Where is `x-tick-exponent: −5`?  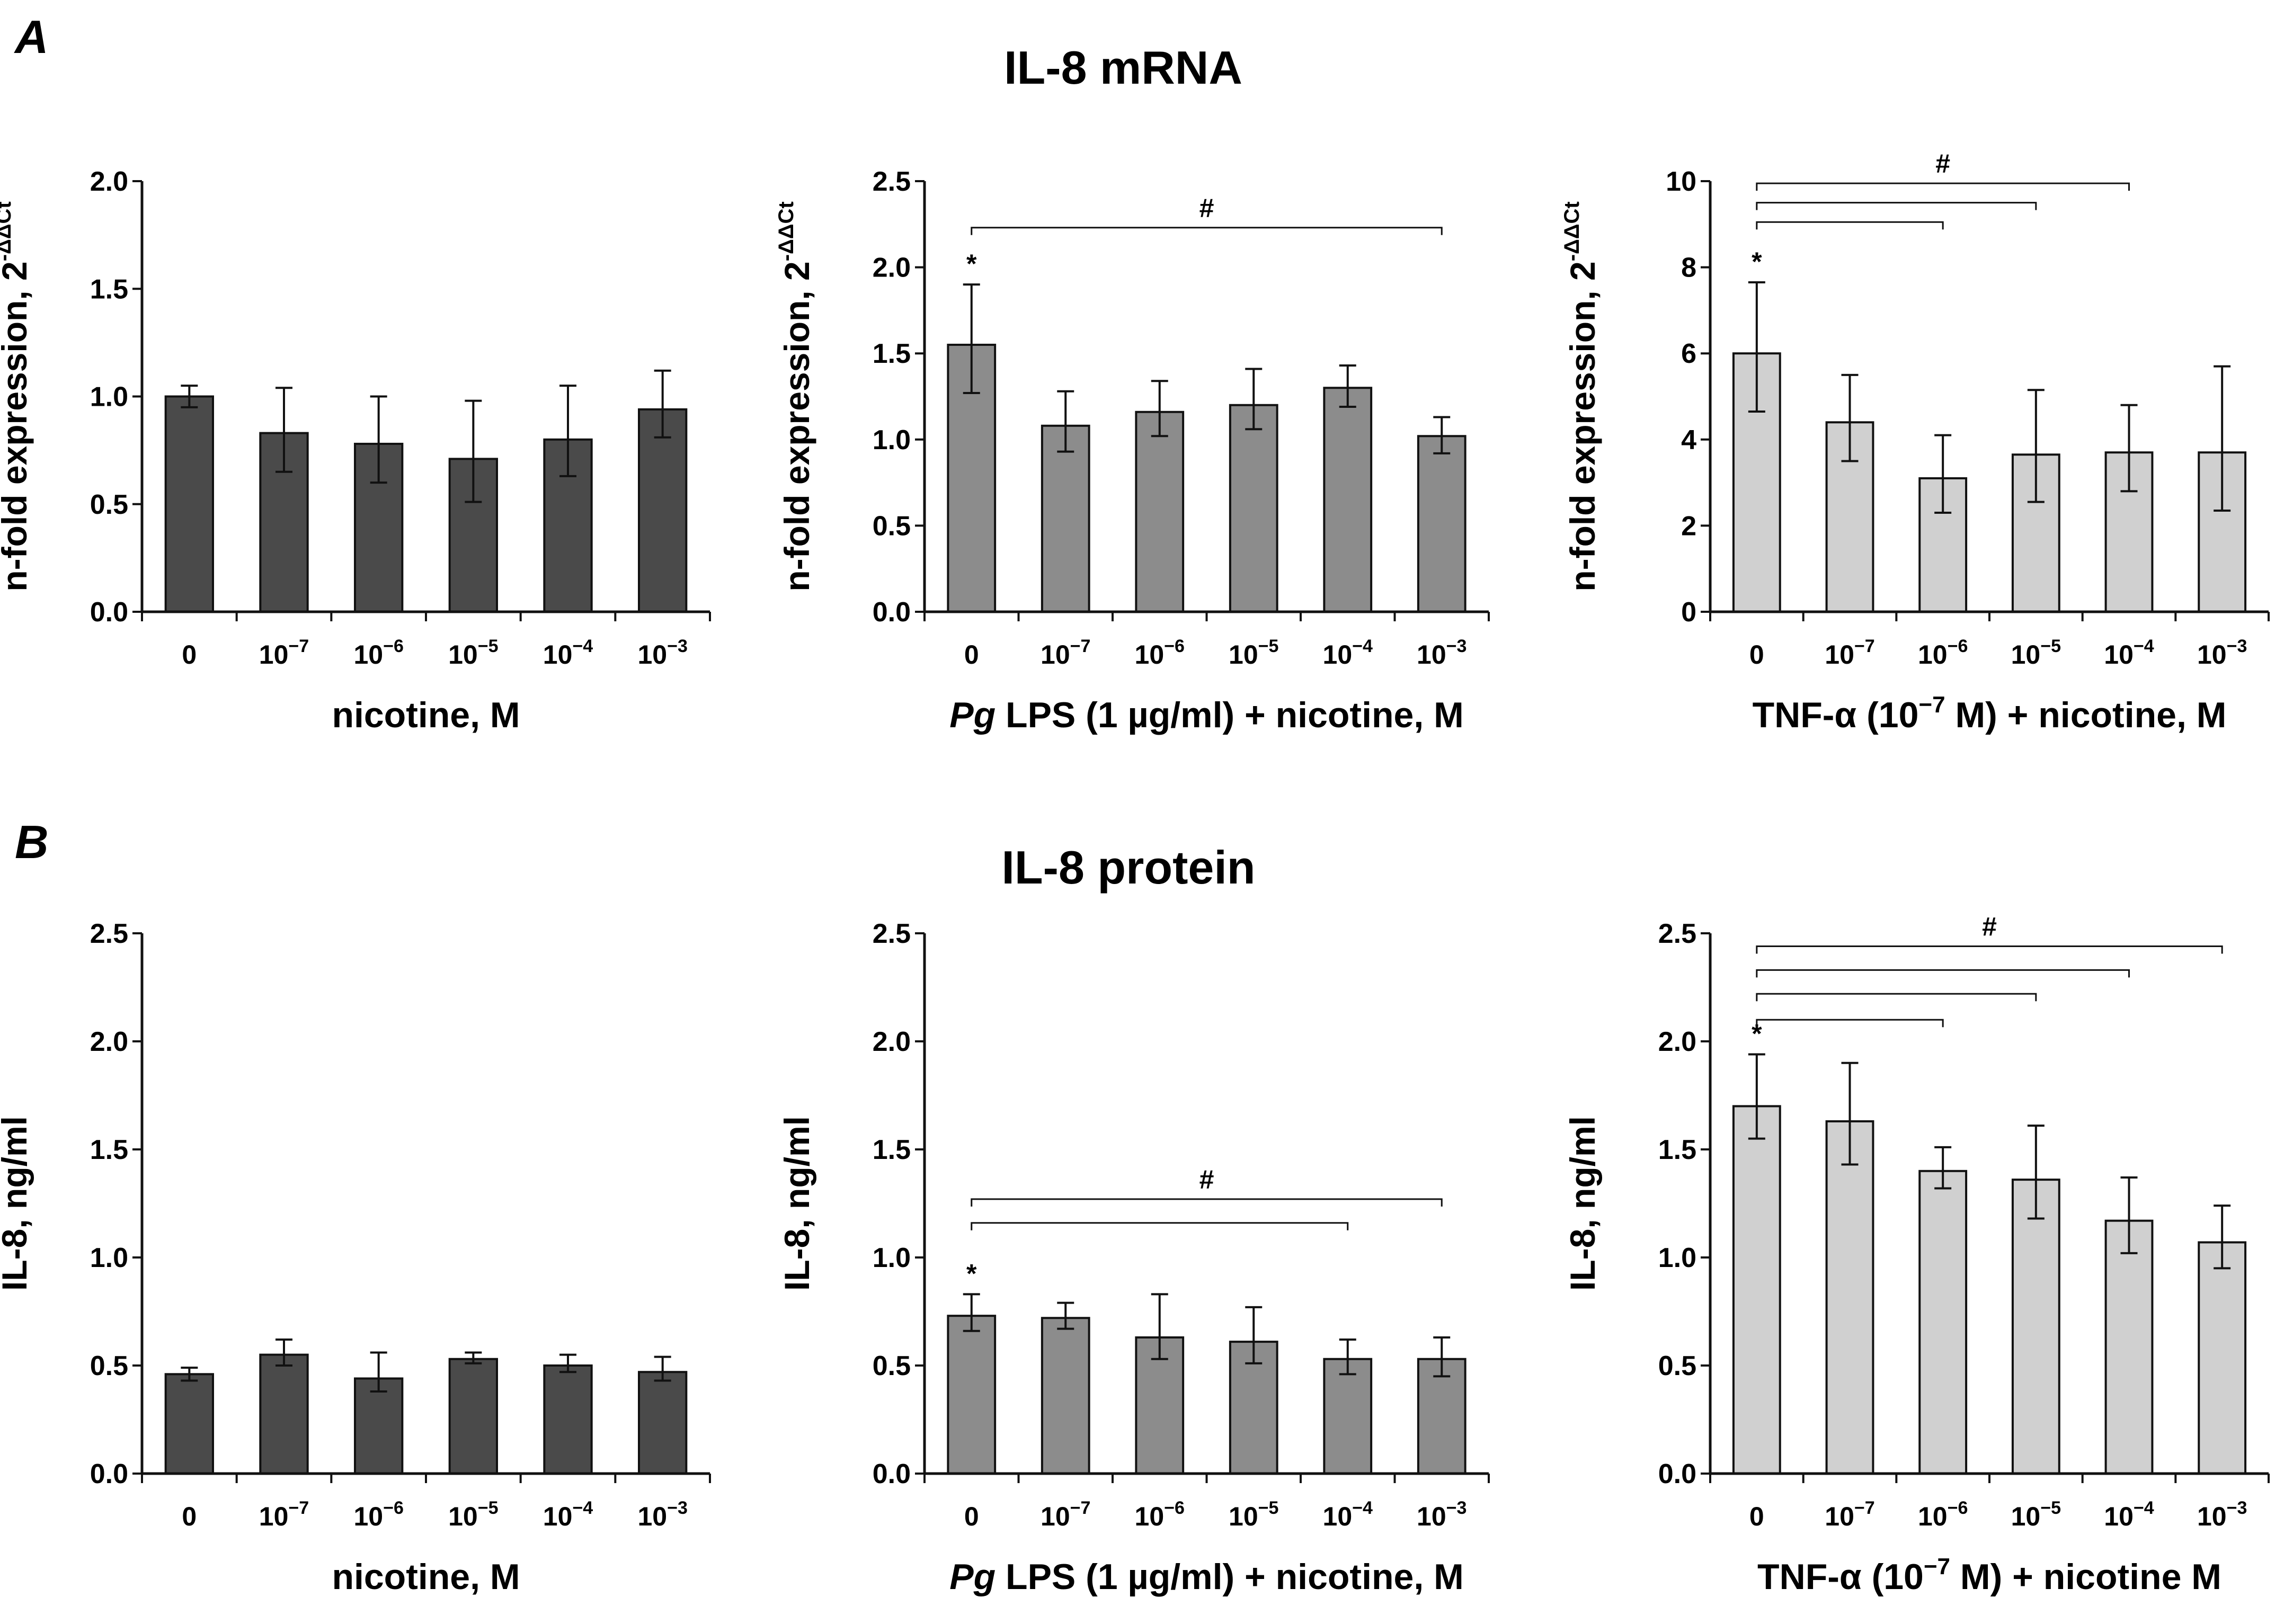
x-tick-exponent: −5 is located at coordinates (2050, 646).